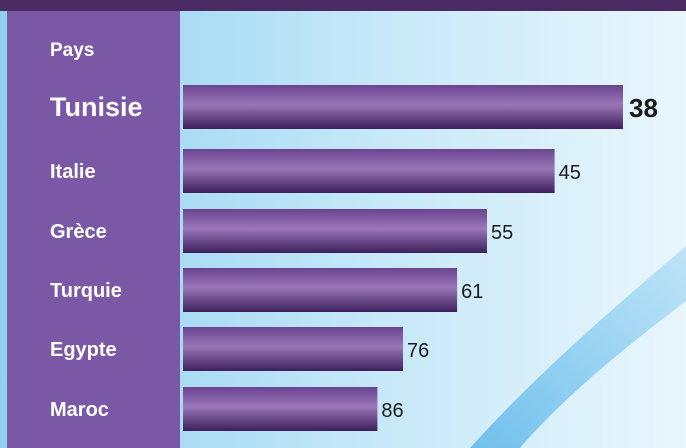  What do you see at coordinates (343, 5) in the screenshot?
I see `top-bar` at bounding box center [343, 5].